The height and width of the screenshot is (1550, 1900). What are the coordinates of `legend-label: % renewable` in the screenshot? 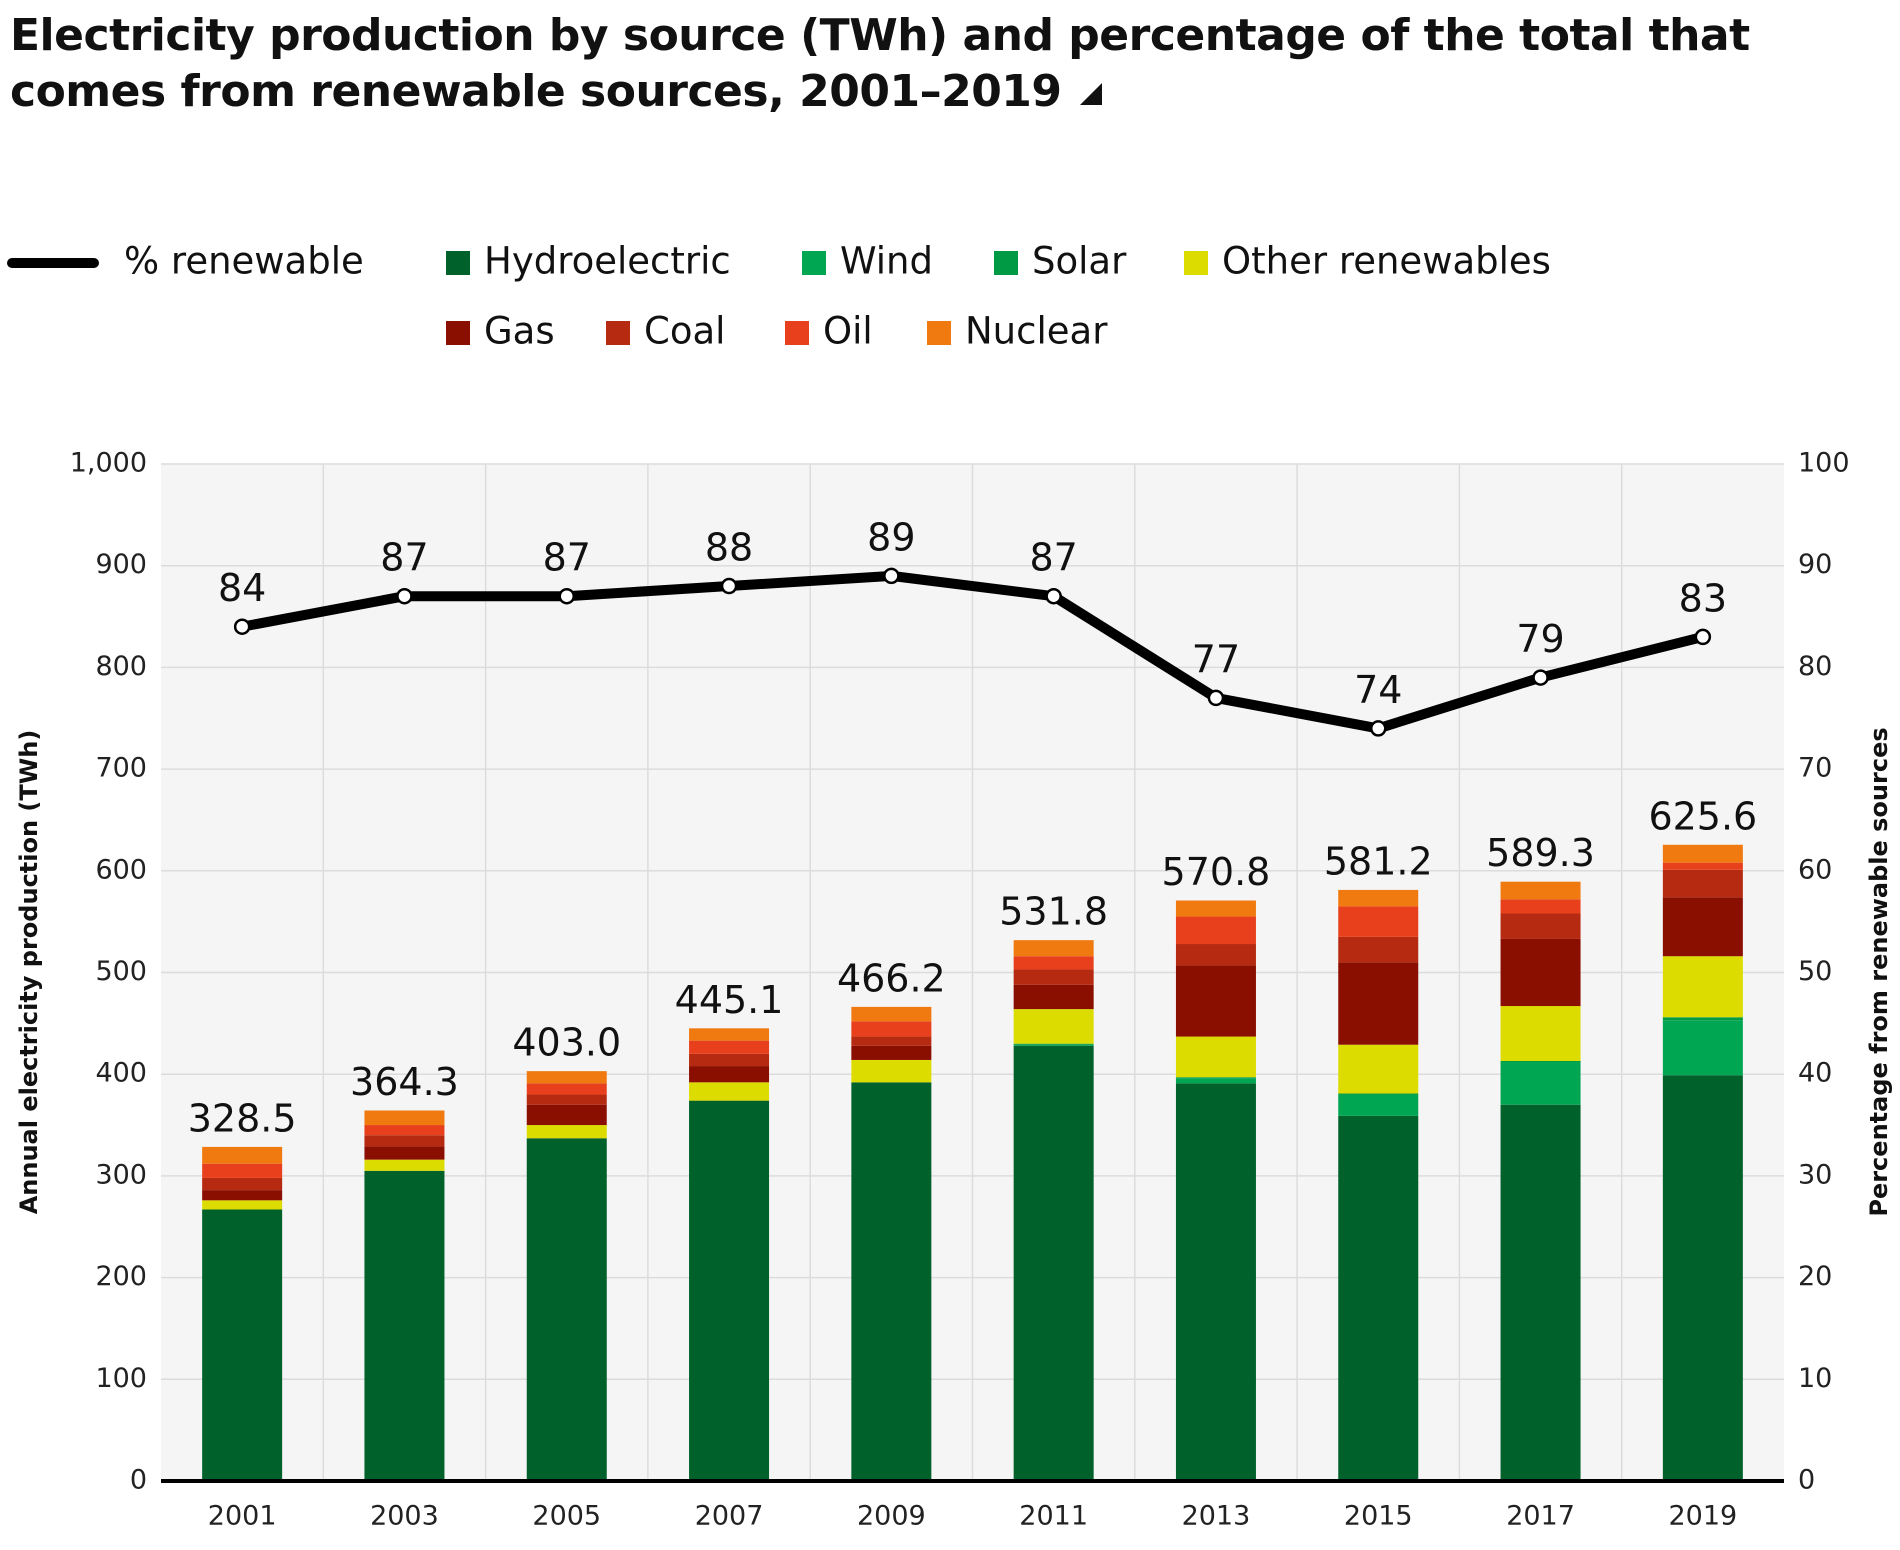 It's located at (244, 261).